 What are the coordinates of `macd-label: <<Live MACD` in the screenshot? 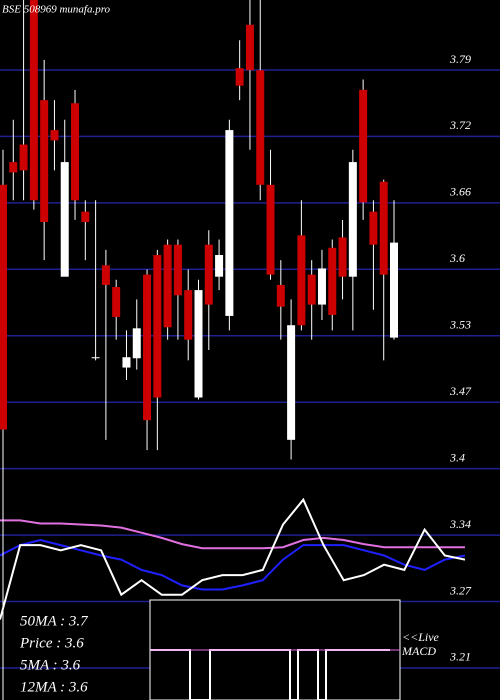 It's located at (420, 644).